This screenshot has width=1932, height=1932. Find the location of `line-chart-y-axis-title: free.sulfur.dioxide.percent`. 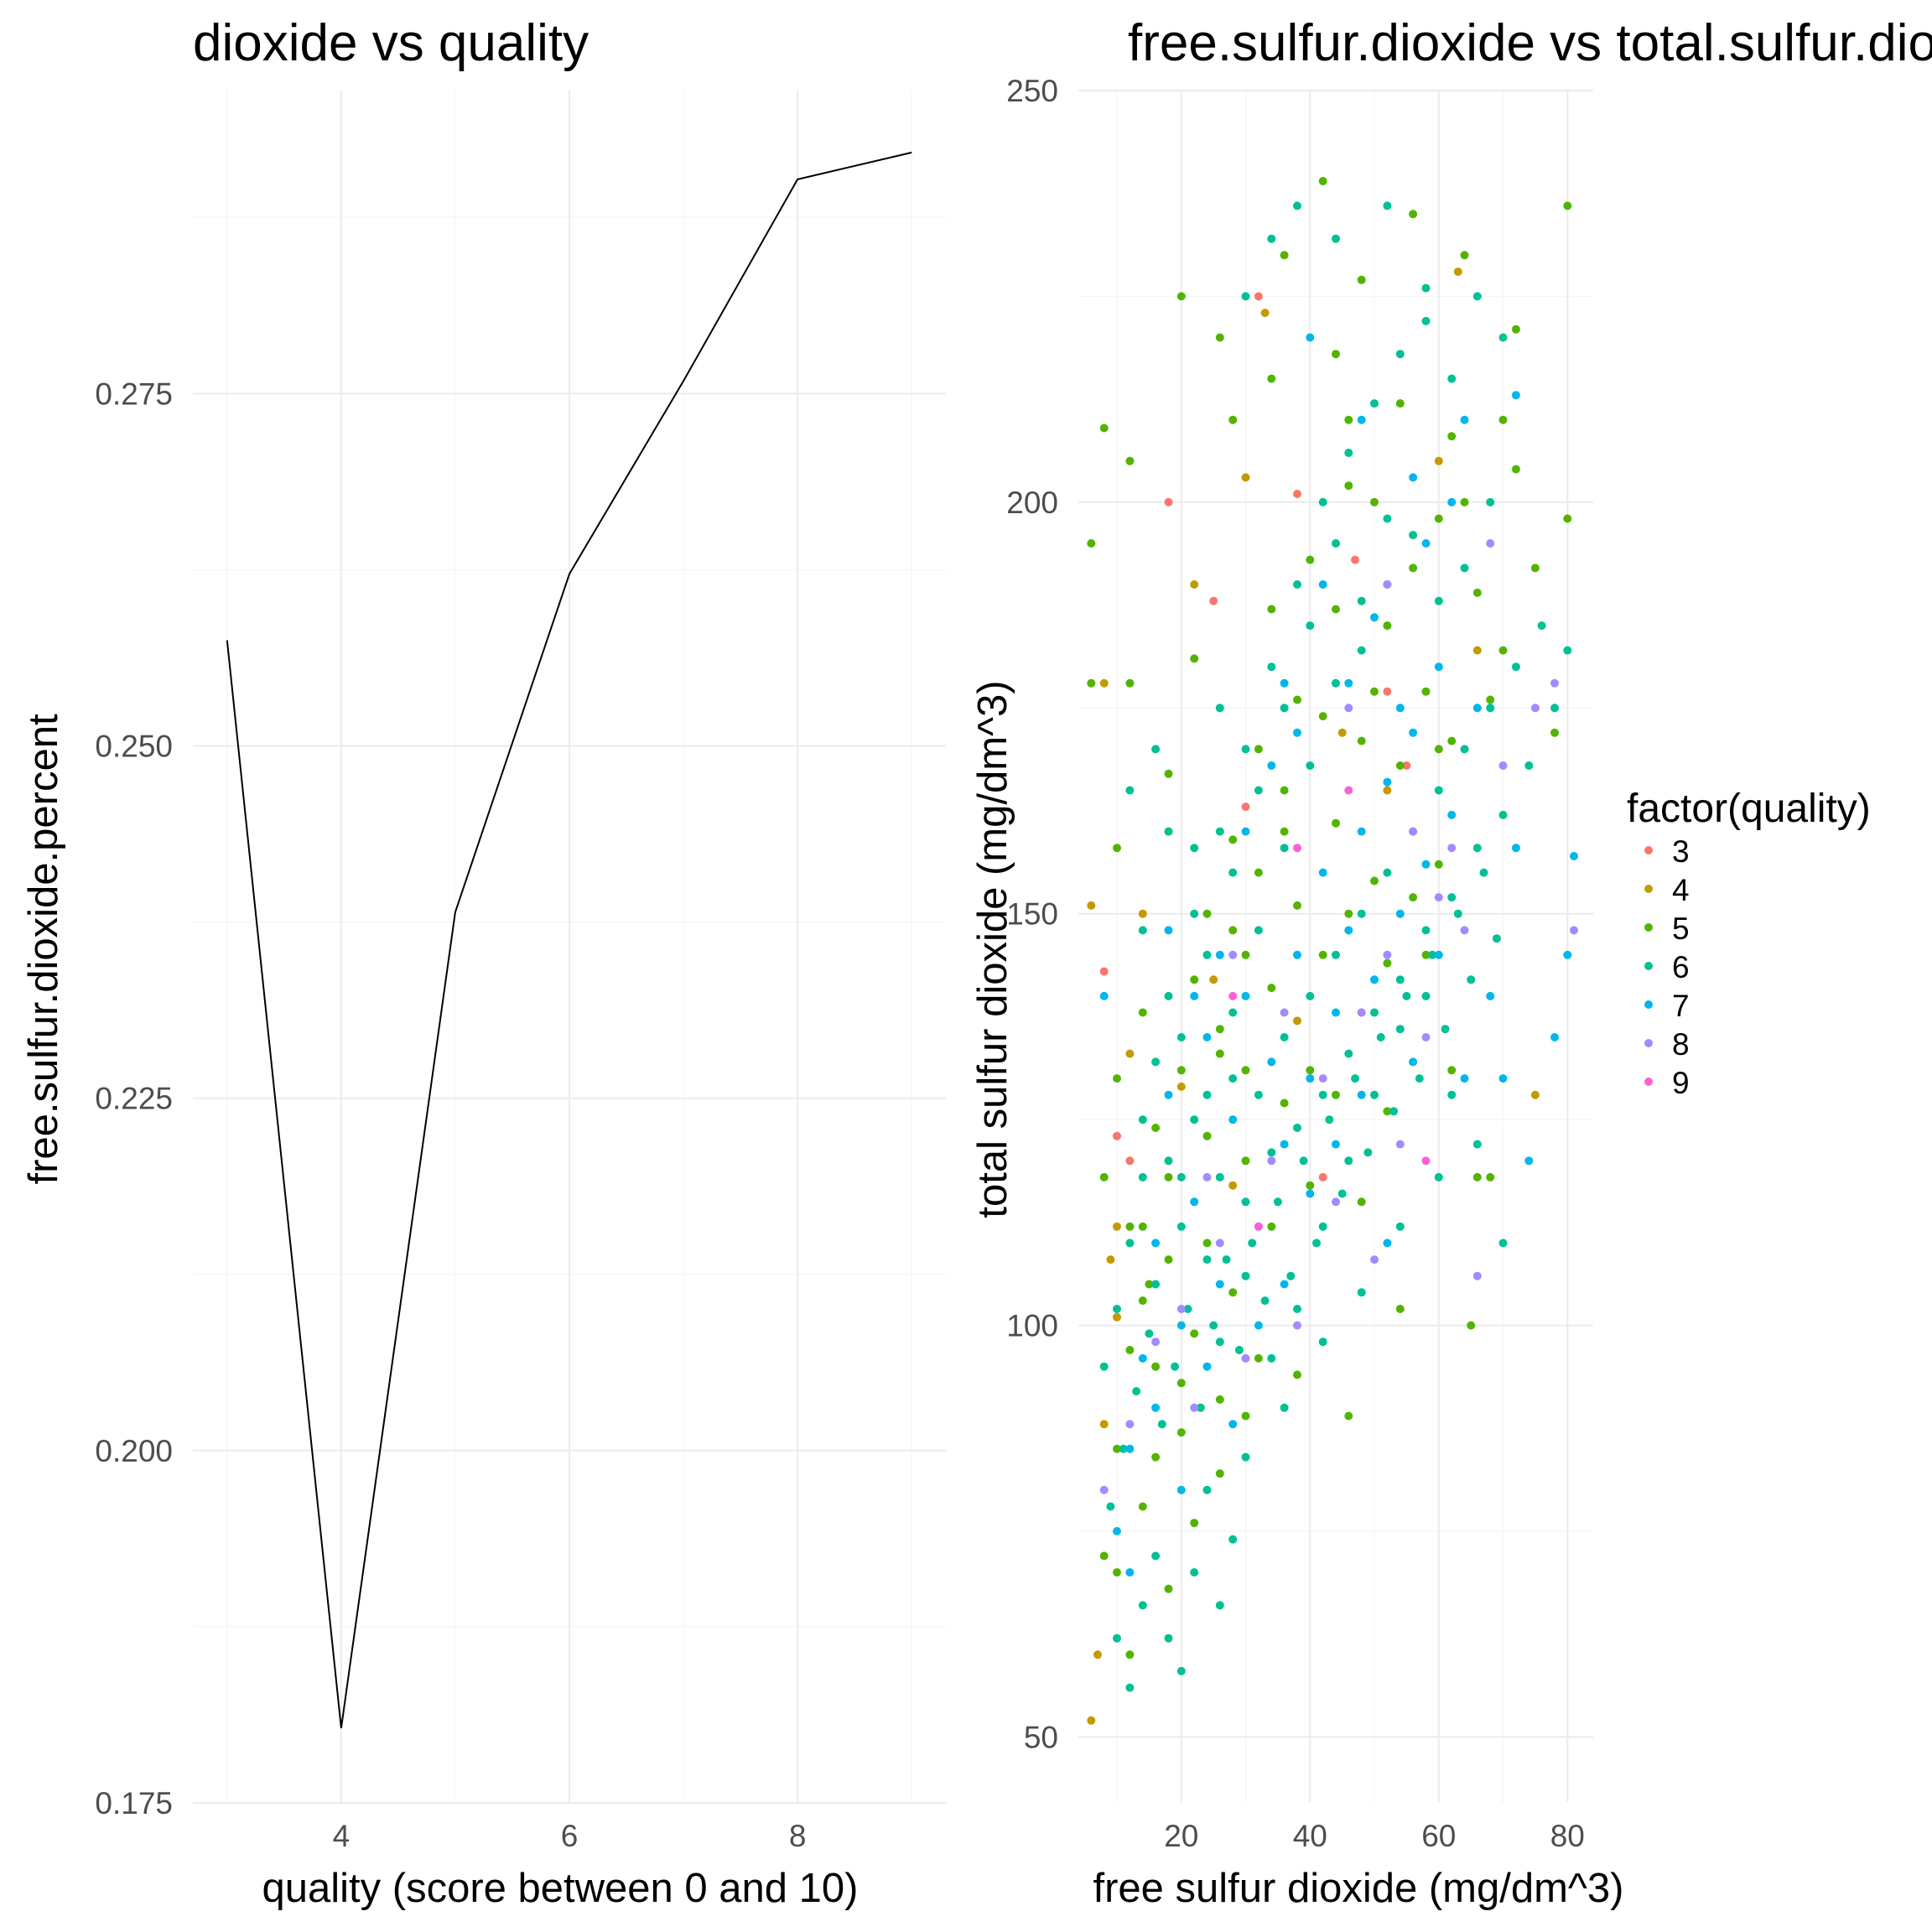

line-chart-y-axis-title: free.sulfur.dioxide.percent is located at coordinates (43, 949).